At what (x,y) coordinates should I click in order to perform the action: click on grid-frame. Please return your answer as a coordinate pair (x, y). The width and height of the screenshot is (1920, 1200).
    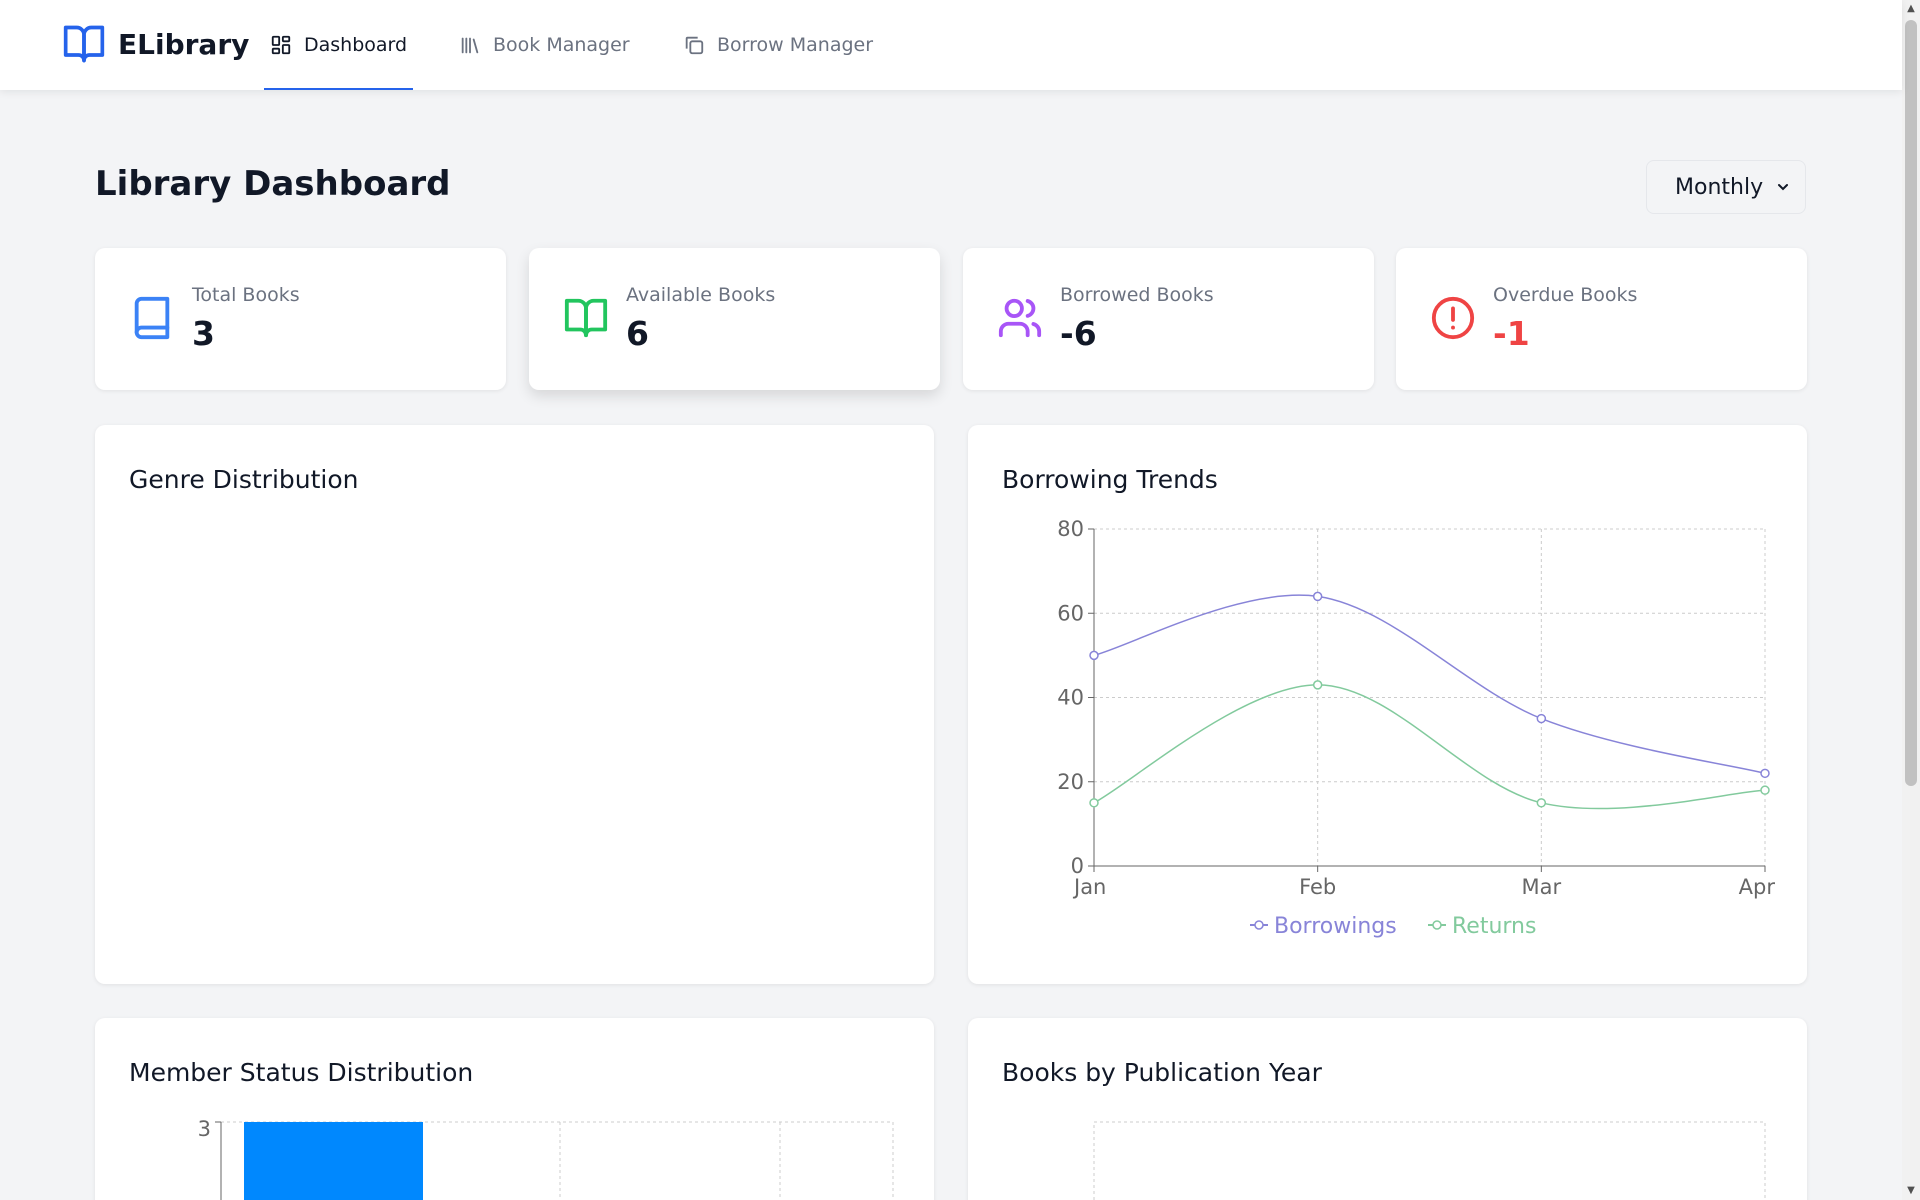
    Looking at the image, I should click on (1429, 1160).